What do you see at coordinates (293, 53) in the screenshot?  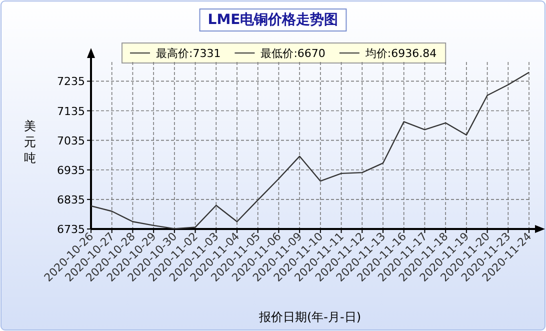 I see `text: 最低价:6670` at bounding box center [293, 53].